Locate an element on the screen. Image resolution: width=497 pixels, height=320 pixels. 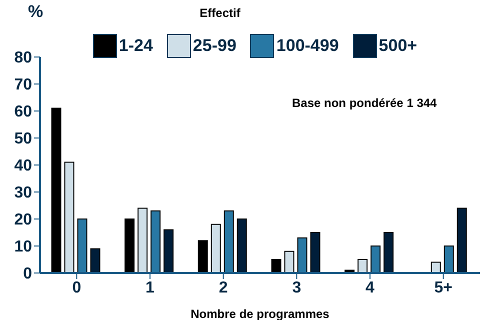
legend-title: Effectif is located at coordinates (220, 13).